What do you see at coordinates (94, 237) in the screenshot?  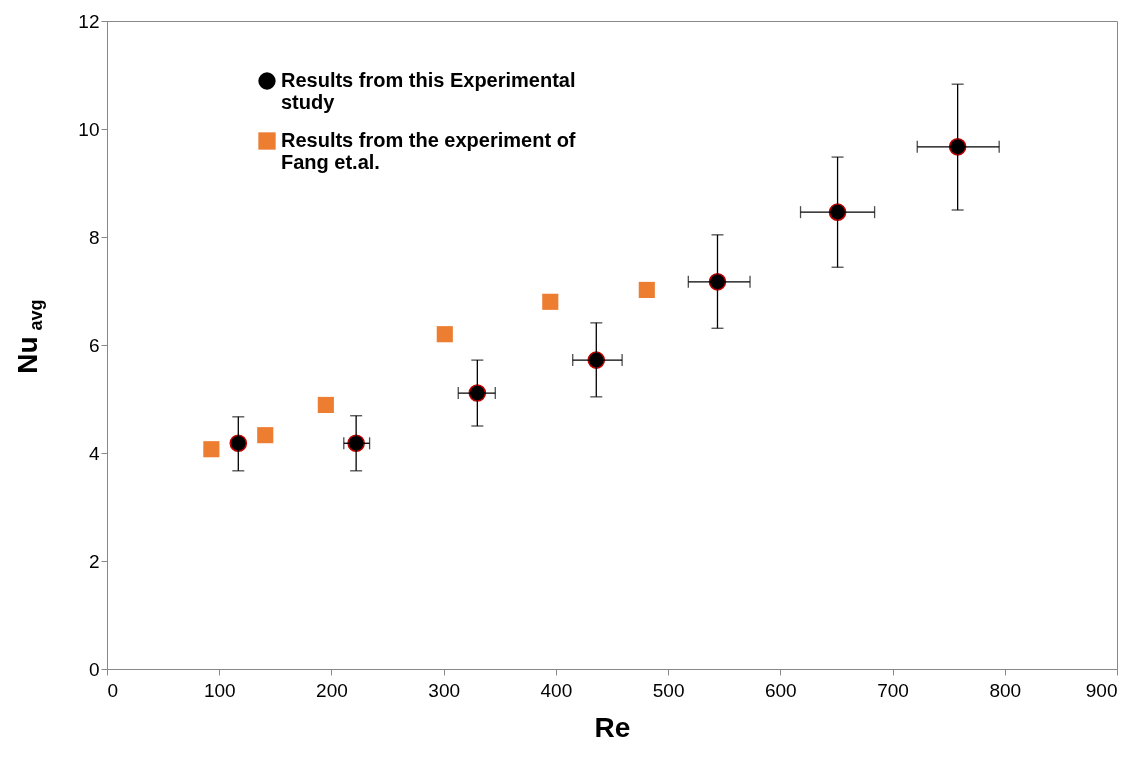 I see `y-tick-label: 8` at bounding box center [94, 237].